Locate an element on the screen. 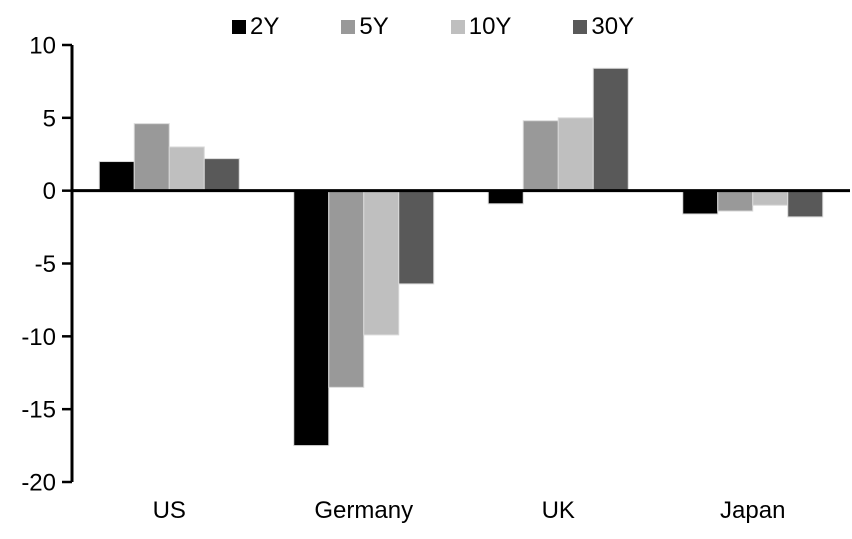 The image size is (852, 539). bar-2y-uk is located at coordinates (505, 197).